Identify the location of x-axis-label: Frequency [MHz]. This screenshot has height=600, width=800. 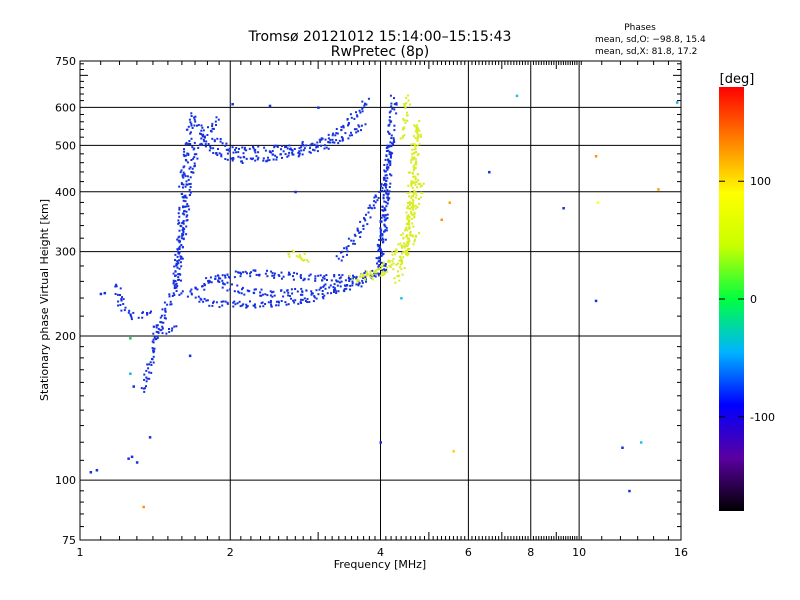
(380, 564).